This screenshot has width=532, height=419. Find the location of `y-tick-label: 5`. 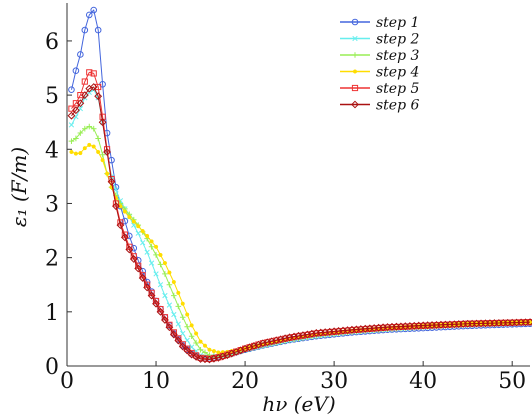

y-tick-label: 5 is located at coordinates (52, 96).